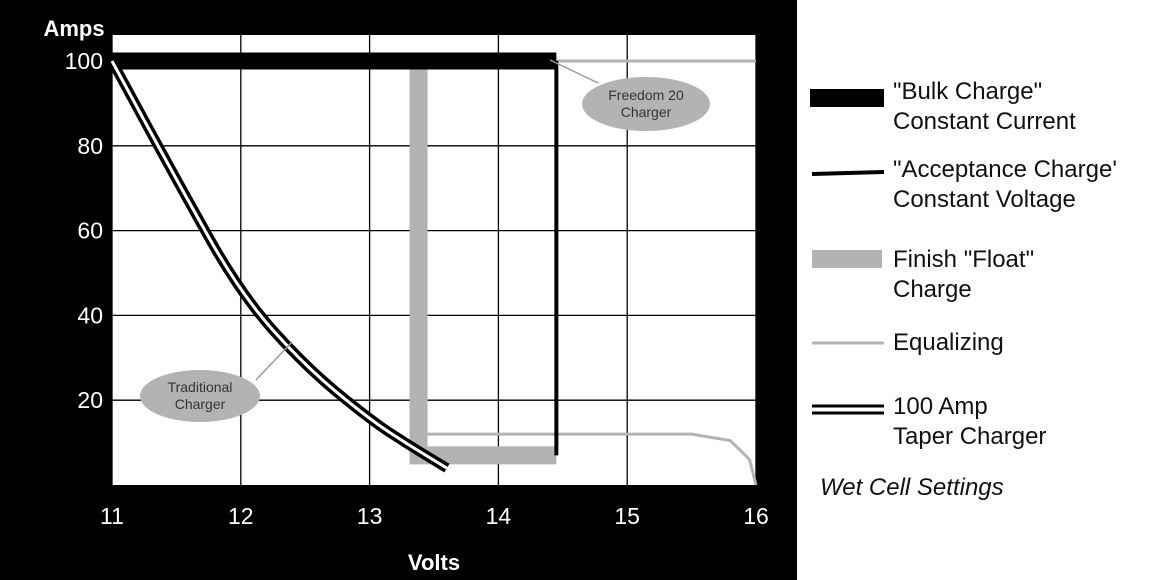 The width and height of the screenshot is (1171, 580). I want to click on acceptance-charge-swatch-icon, so click(848, 173).